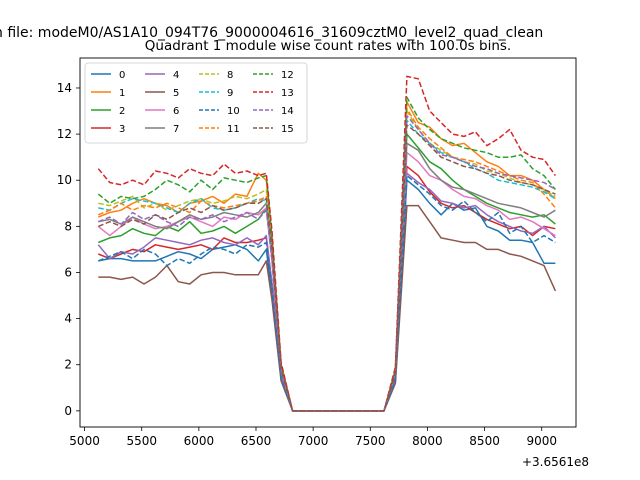  What do you see at coordinates (176, 111) in the screenshot?
I see `legend-label-6: 6` at bounding box center [176, 111].